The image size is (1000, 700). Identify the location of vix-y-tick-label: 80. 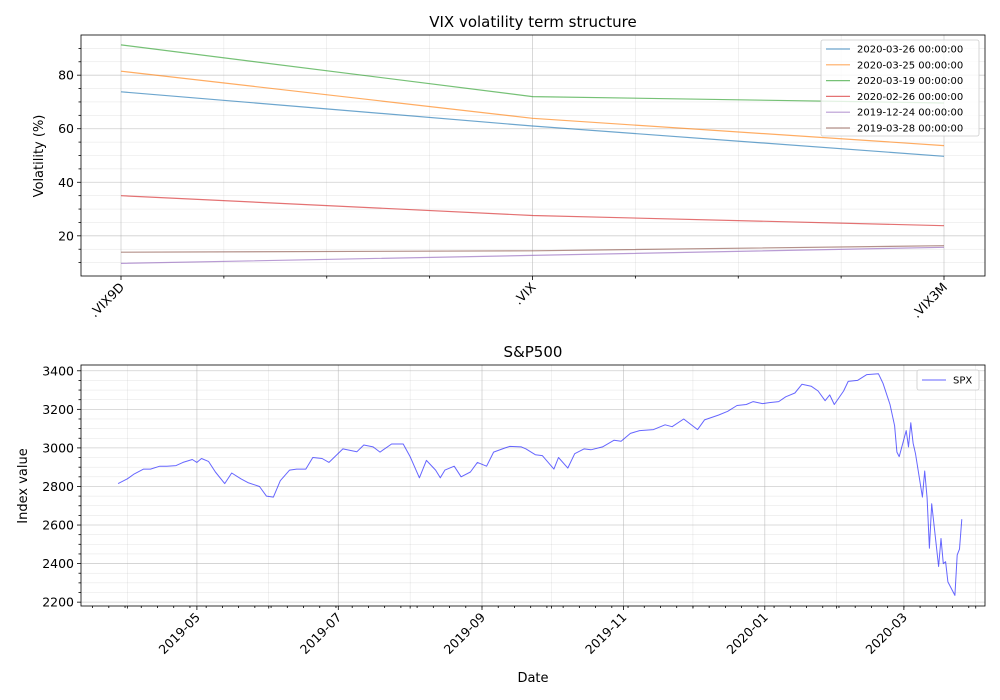
(66, 75).